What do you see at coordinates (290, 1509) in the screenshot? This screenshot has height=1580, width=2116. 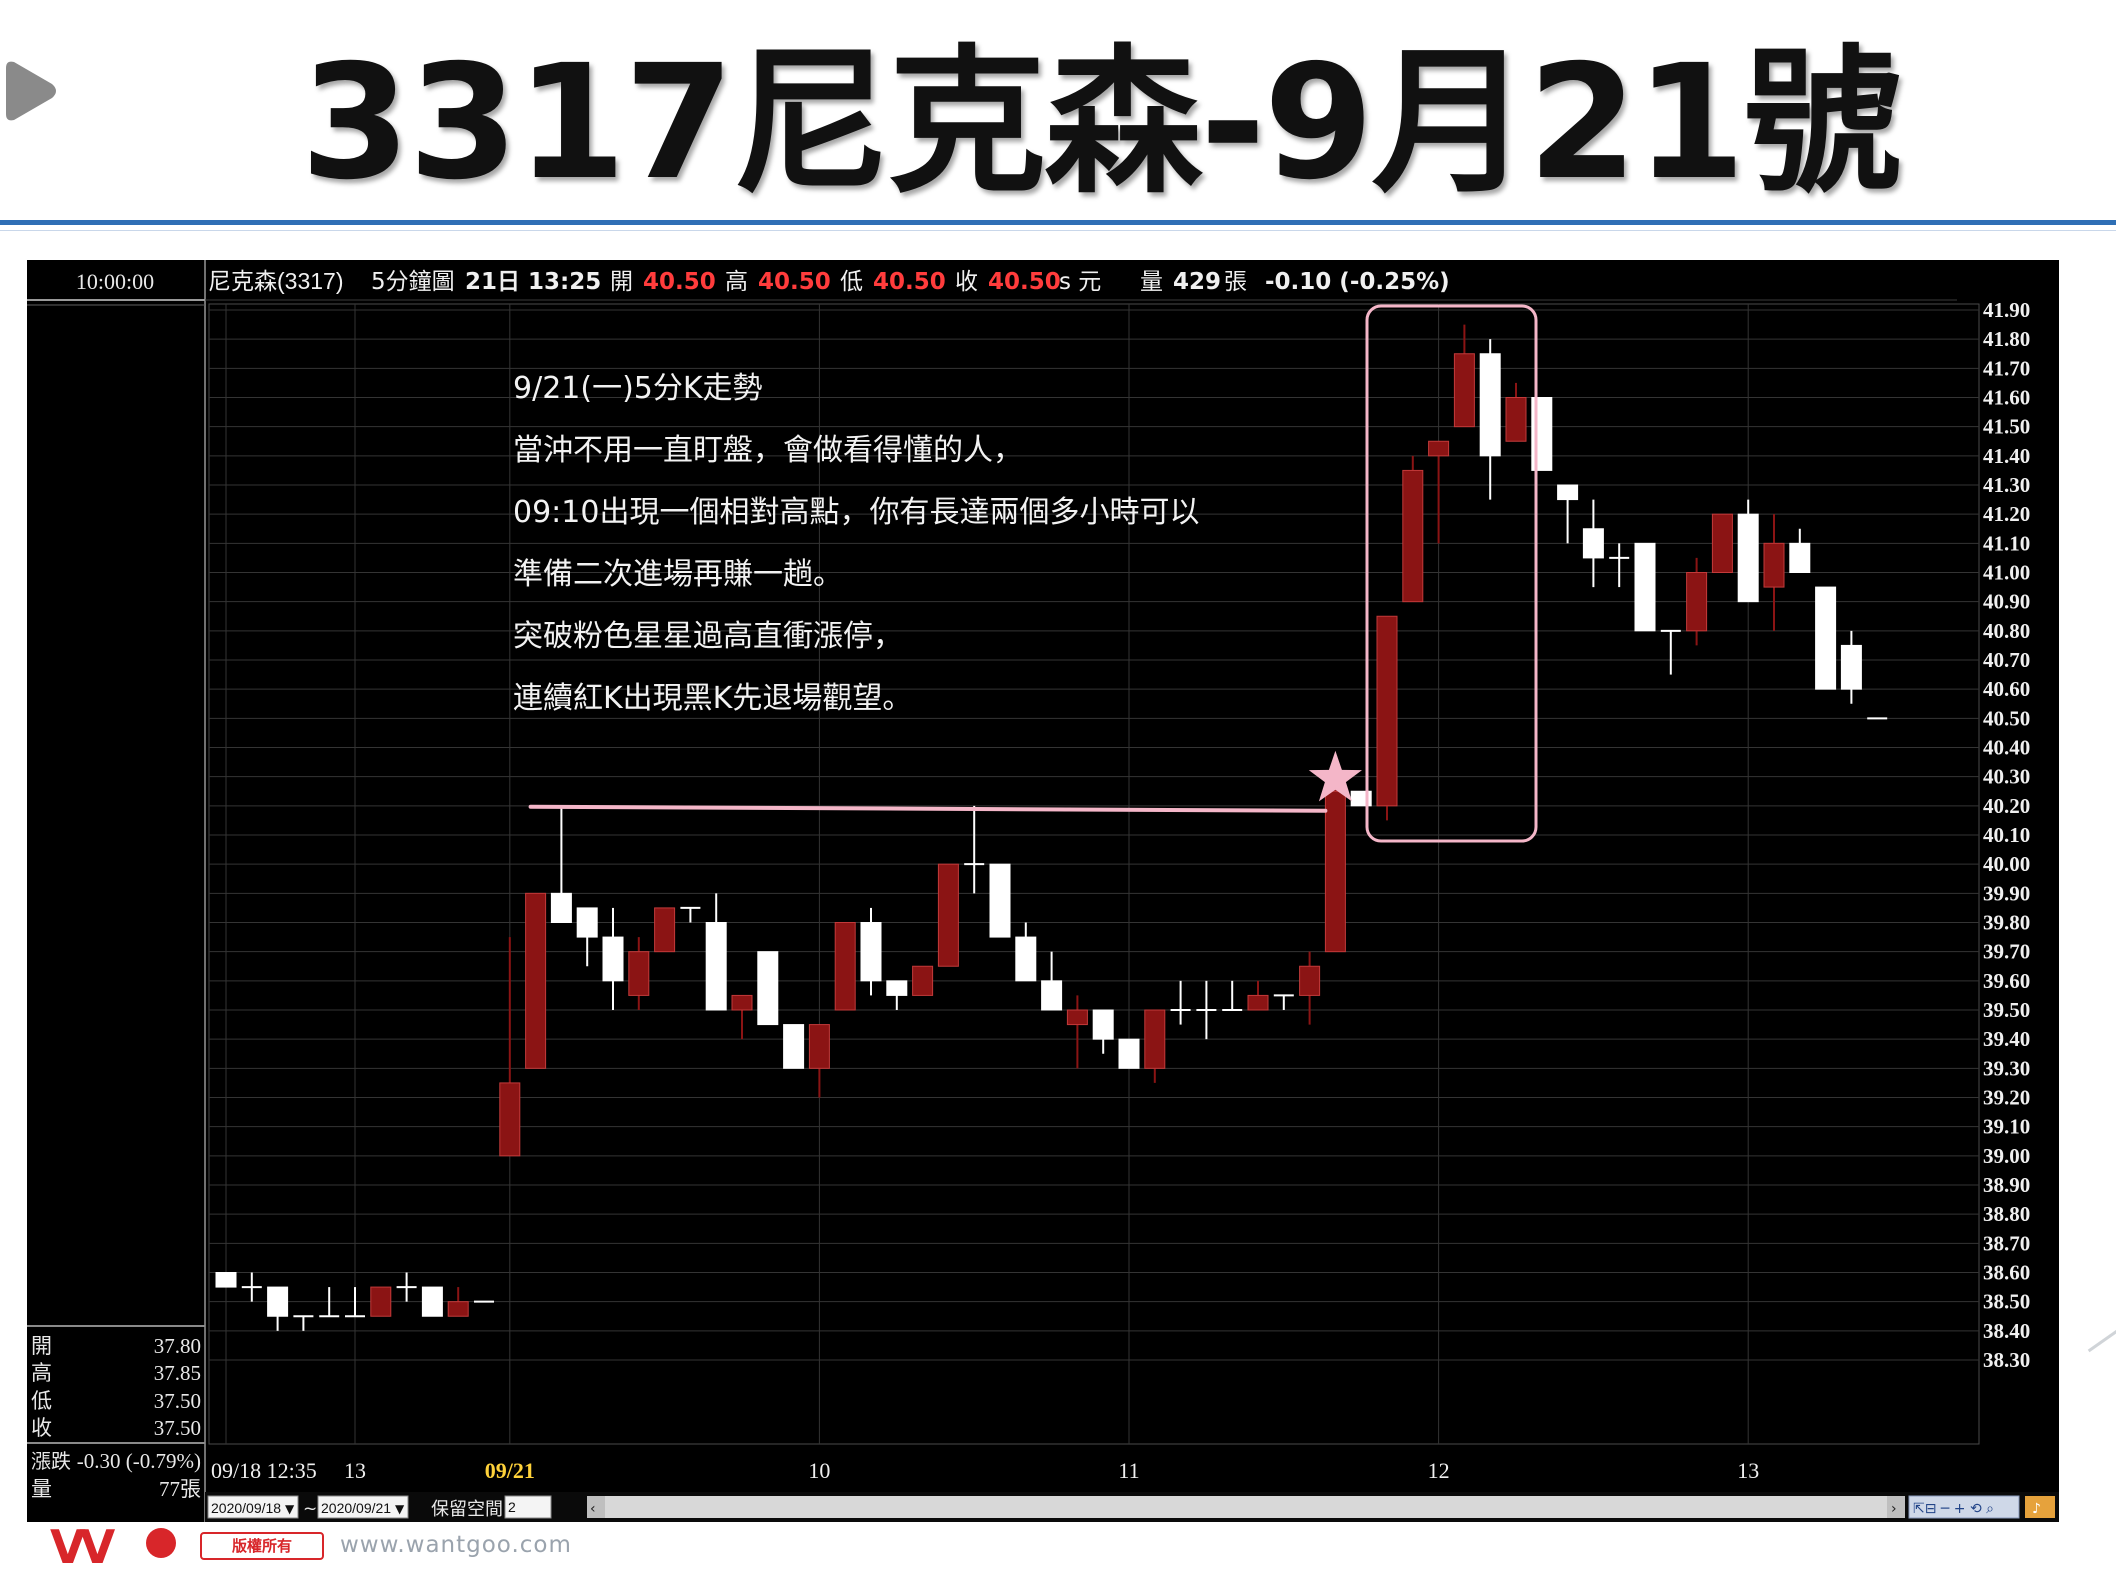 I see `date-from-chevron-icon: ▼` at bounding box center [290, 1509].